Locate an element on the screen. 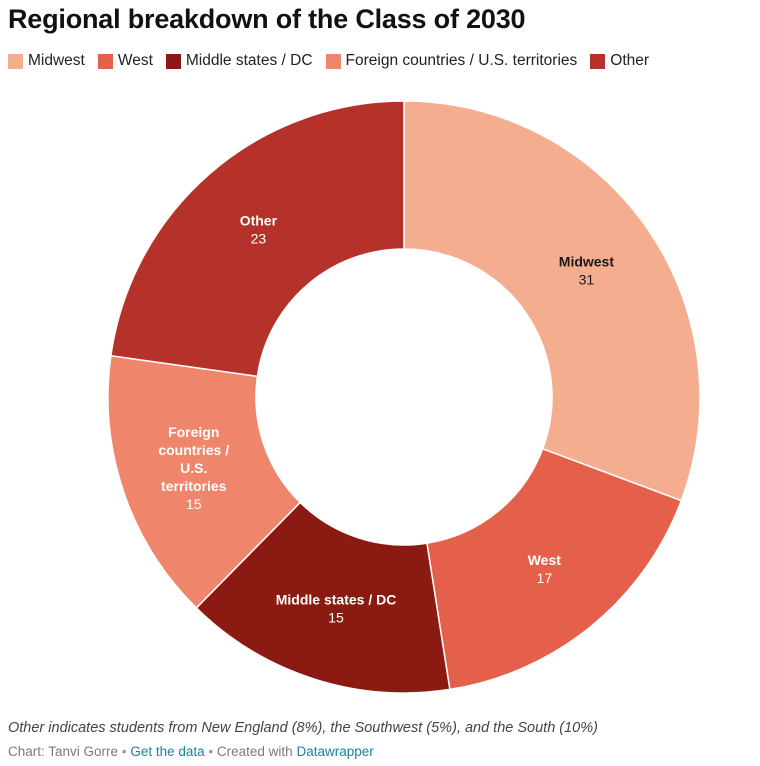 This screenshot has width=760, height=766. slice-west is located at coordinates (554, 569).